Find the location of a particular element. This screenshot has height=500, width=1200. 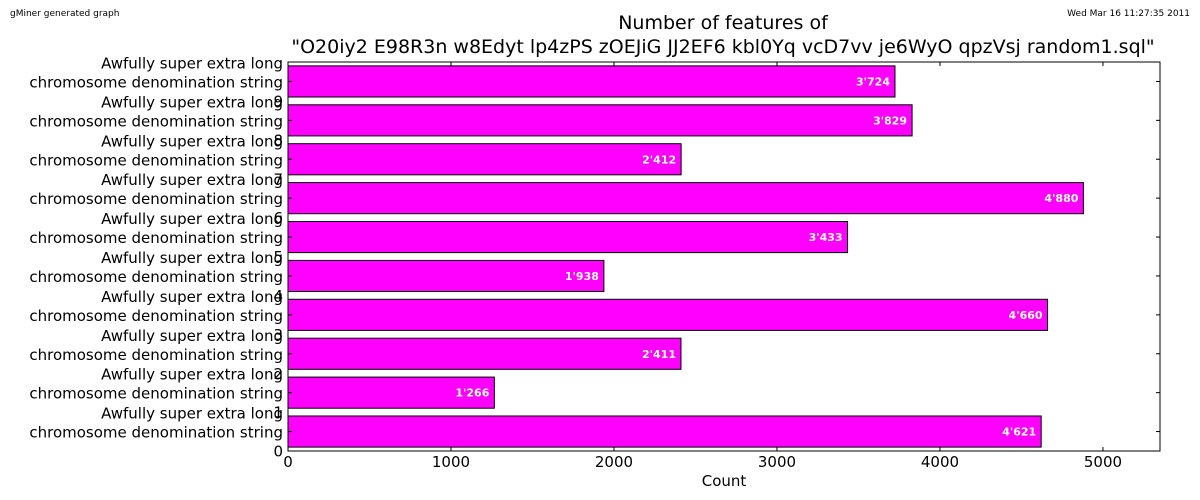

timestamp-label: Wed Mar 16 11:27:35 2011 is located at coordinates (1128, 14).